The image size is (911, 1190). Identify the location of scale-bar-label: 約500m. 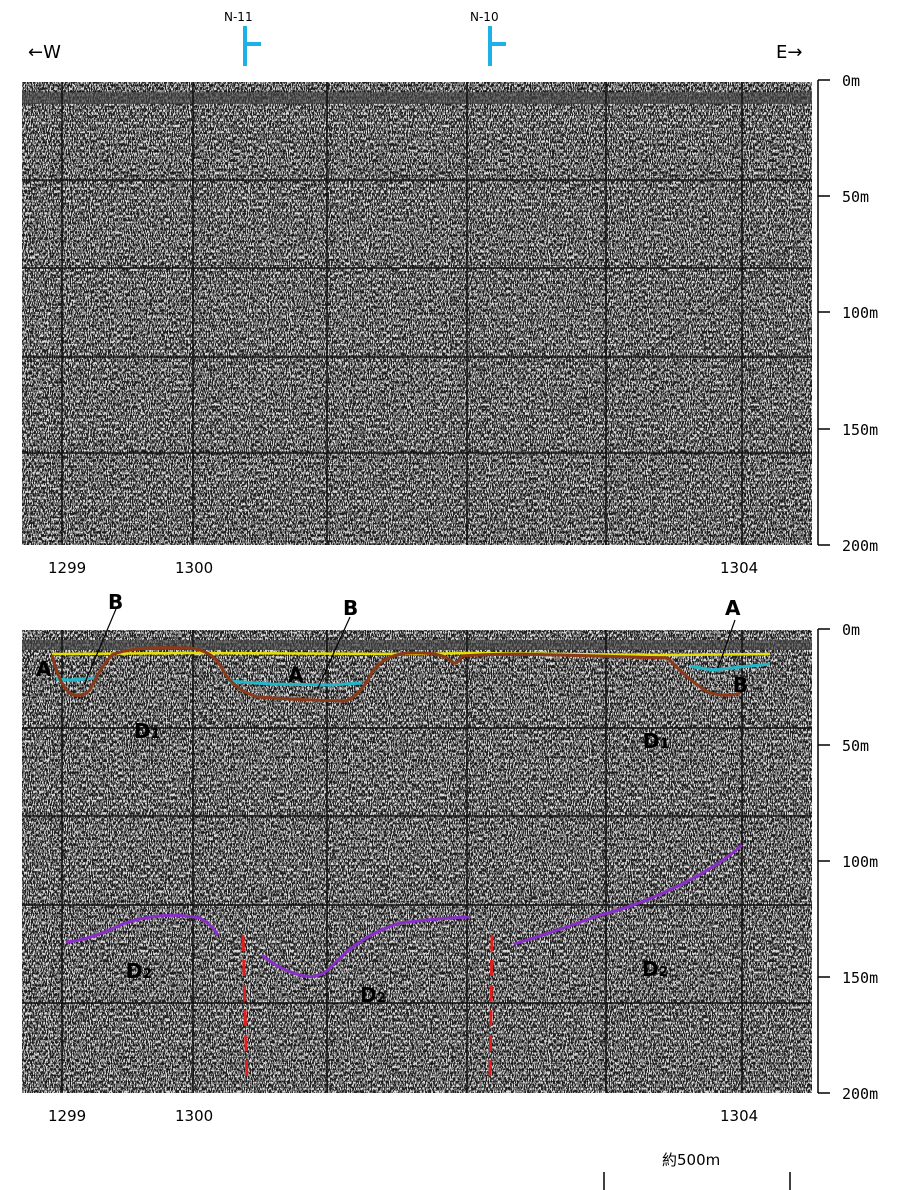
(691, 1160).